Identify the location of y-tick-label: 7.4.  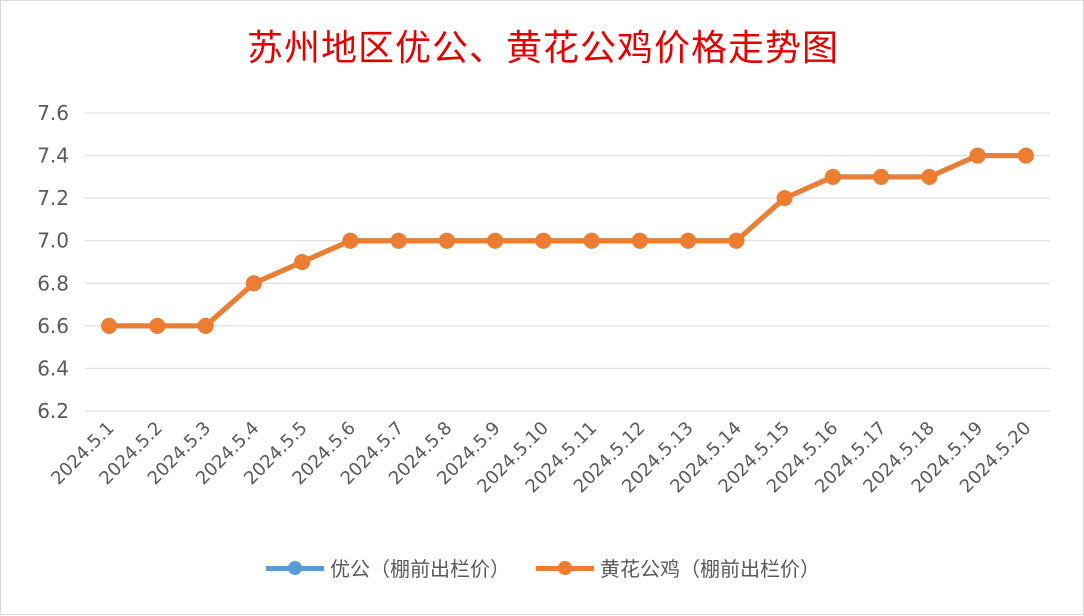
(53, 156).